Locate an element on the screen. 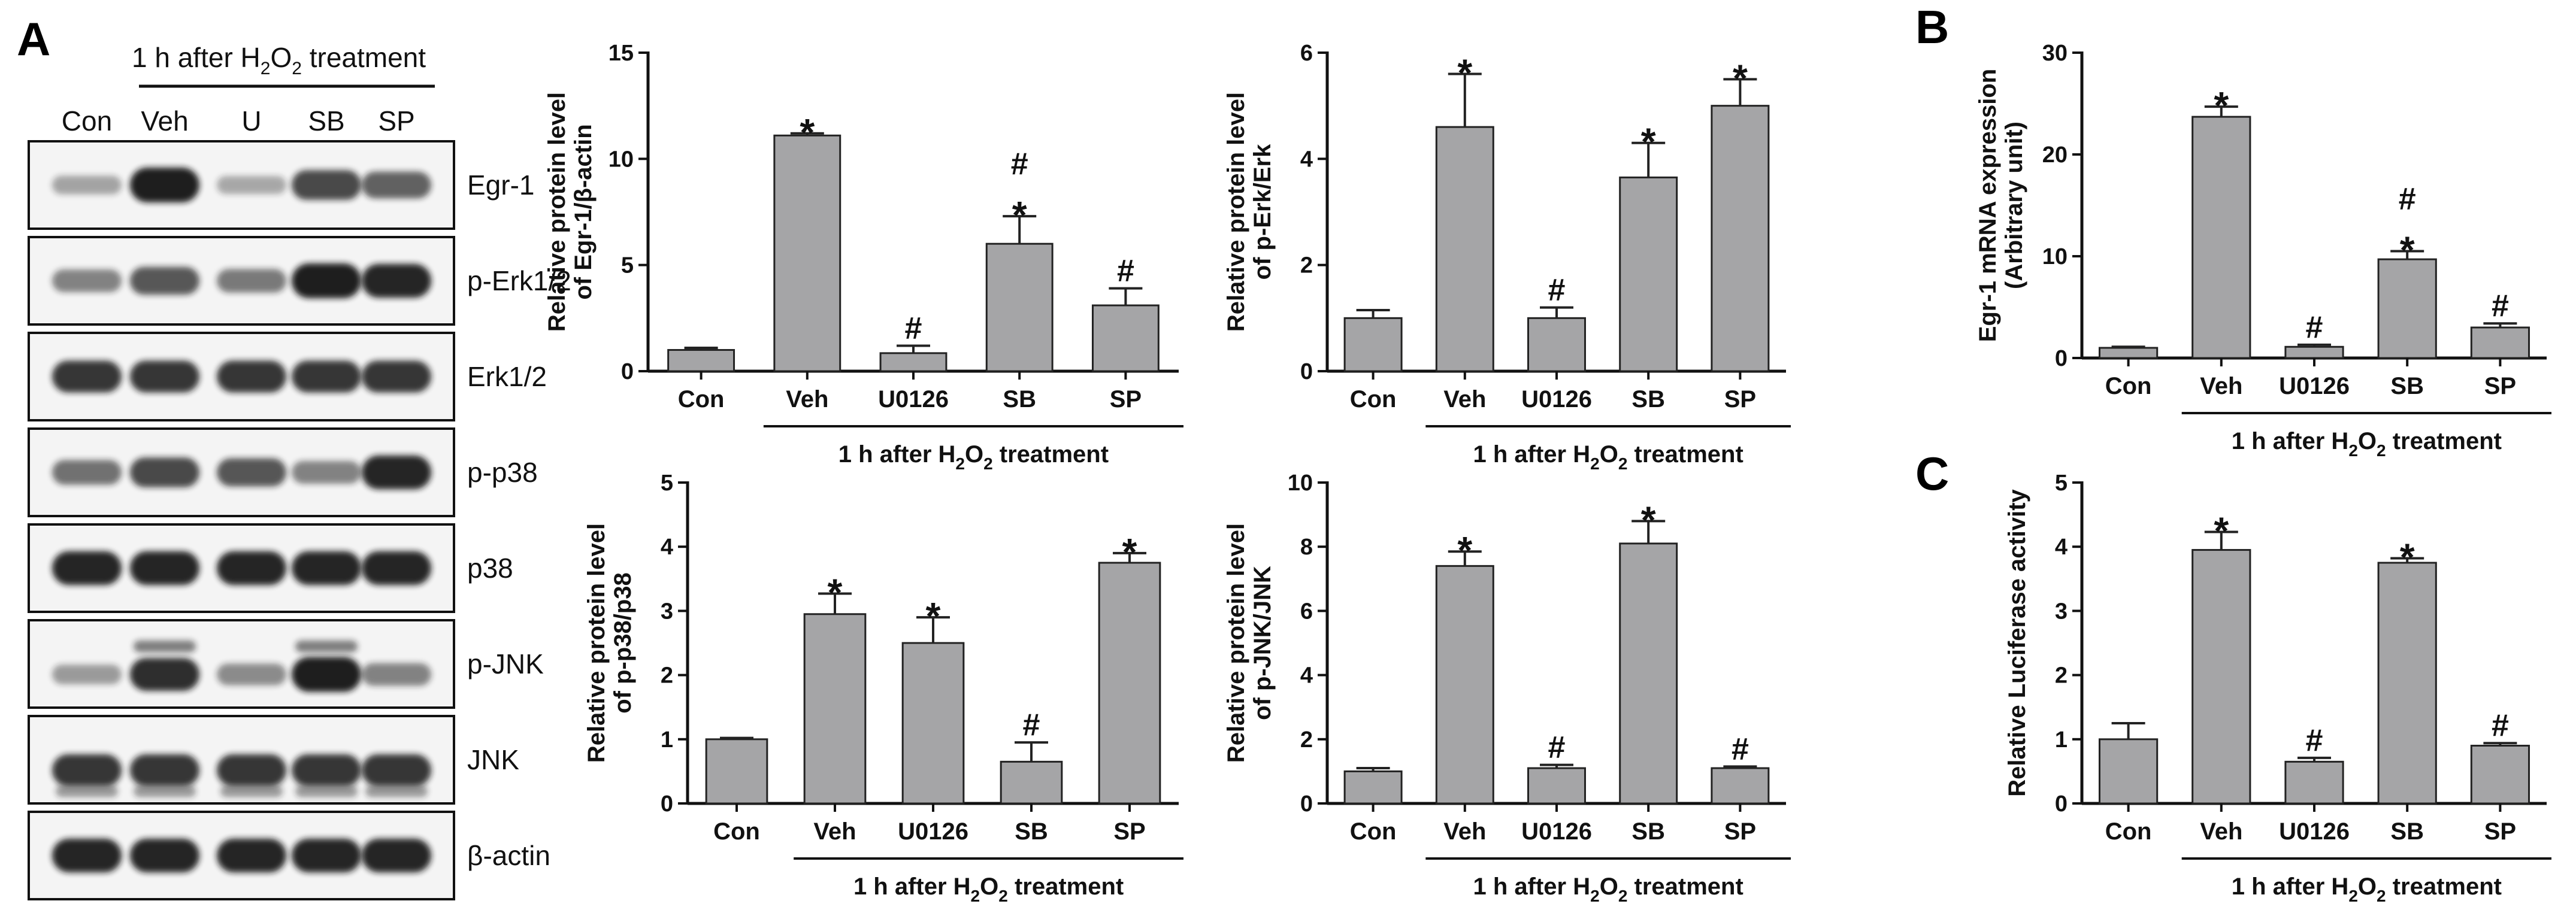 This screenshot has height=910, width=2576. blot-row: p-JNK is located at coordinates (286, 664).